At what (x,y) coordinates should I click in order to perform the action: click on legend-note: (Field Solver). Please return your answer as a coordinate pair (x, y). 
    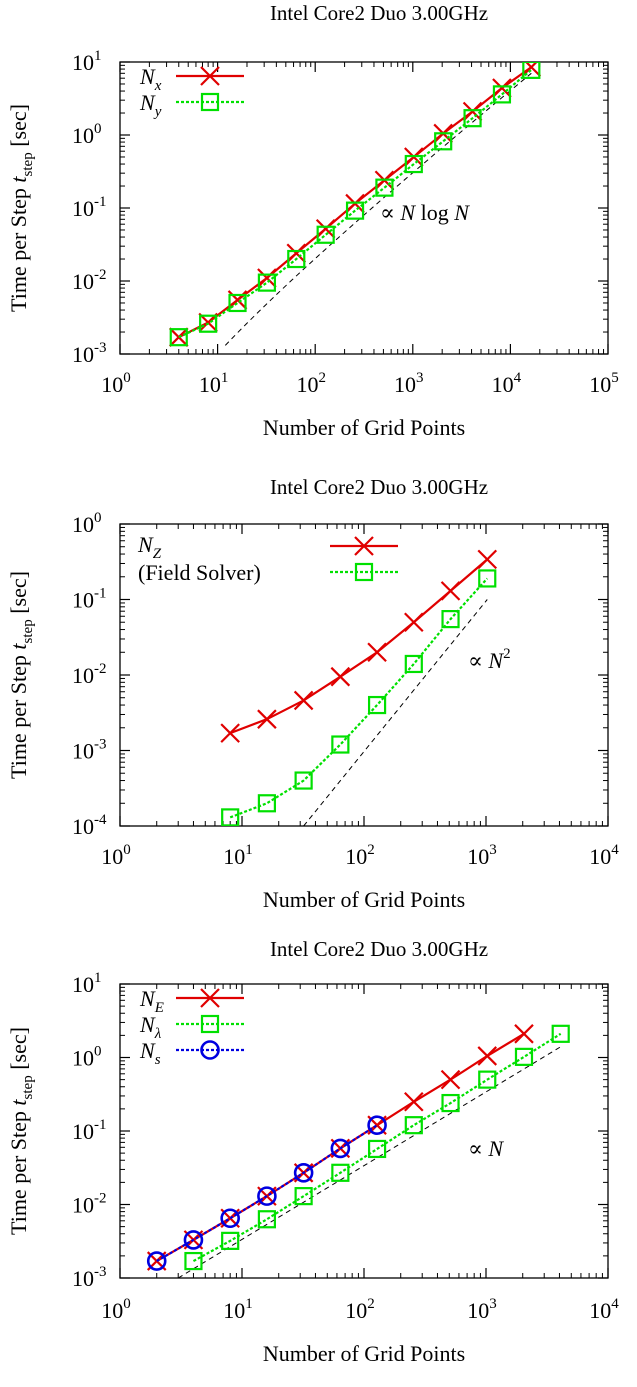
    Looking at the image, I should click on (199, 572).